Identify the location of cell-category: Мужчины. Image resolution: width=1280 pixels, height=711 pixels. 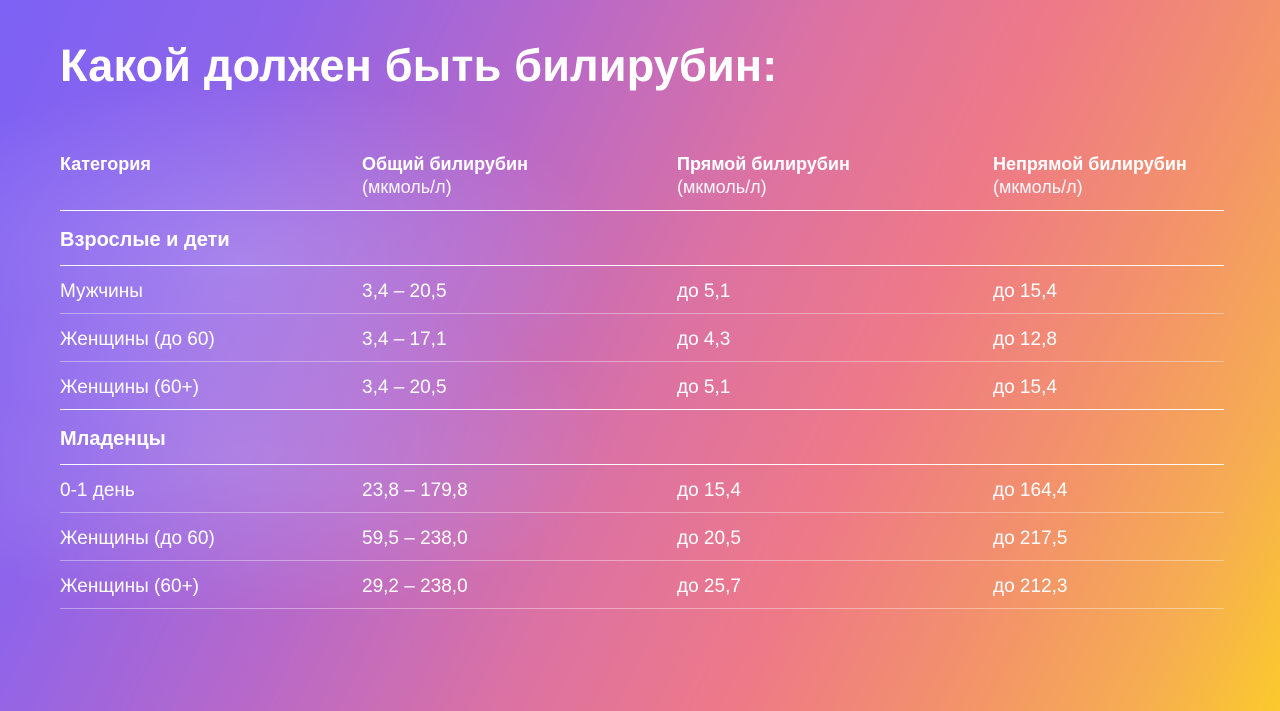
(101, 291).